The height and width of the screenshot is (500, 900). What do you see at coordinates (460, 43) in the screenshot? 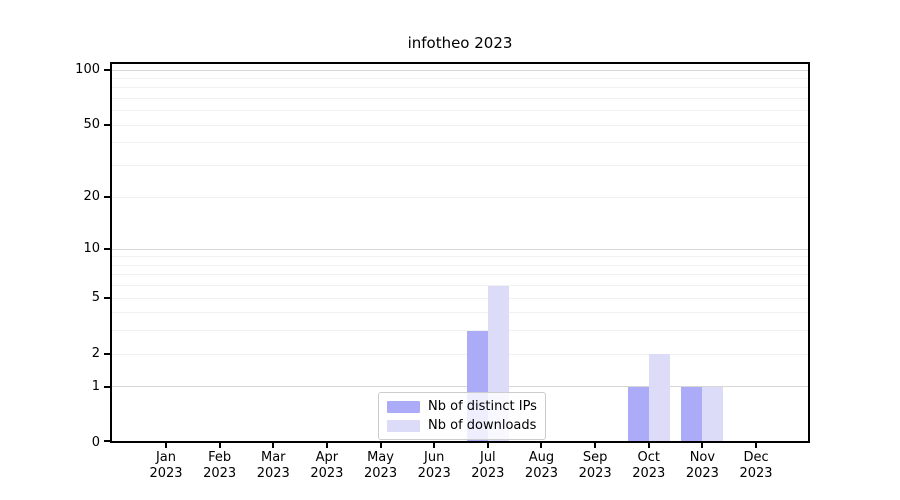
I see `chart-title: infotheo 2023` at bounding box center [460, 43].